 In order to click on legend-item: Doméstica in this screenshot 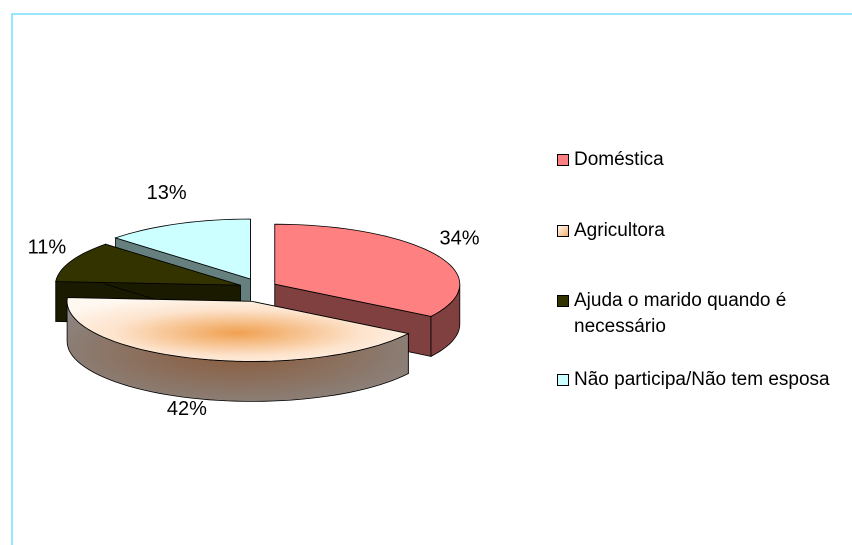, I will do `click(699, 160)`.